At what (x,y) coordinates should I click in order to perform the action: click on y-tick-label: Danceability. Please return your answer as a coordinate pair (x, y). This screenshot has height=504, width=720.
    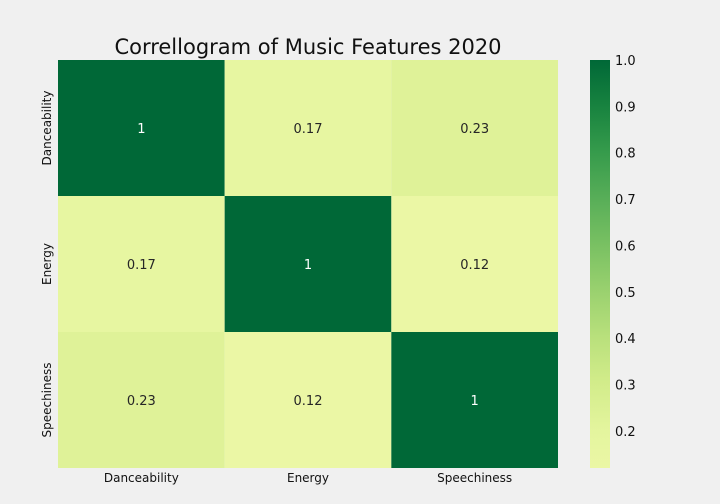
    Looking at the image, I should click on (47, 128).